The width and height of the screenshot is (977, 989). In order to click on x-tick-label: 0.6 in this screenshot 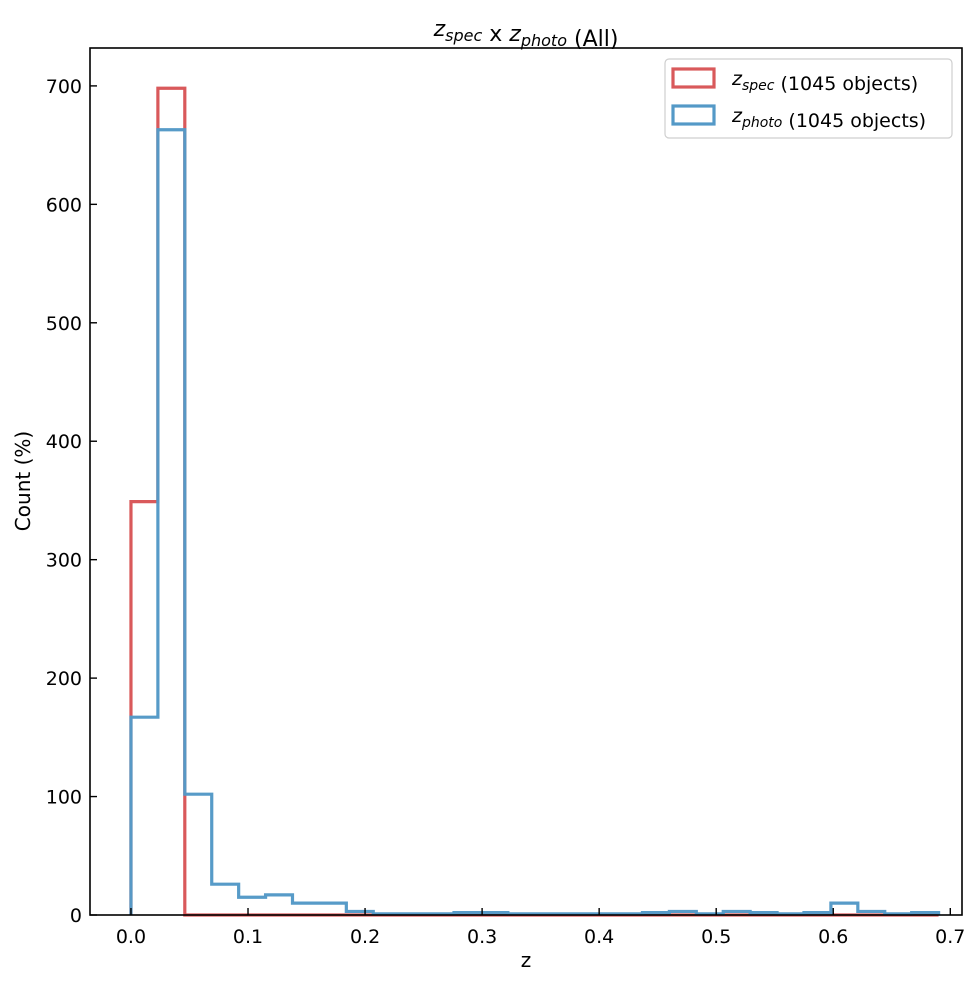, I will do `click(833, 937)`.